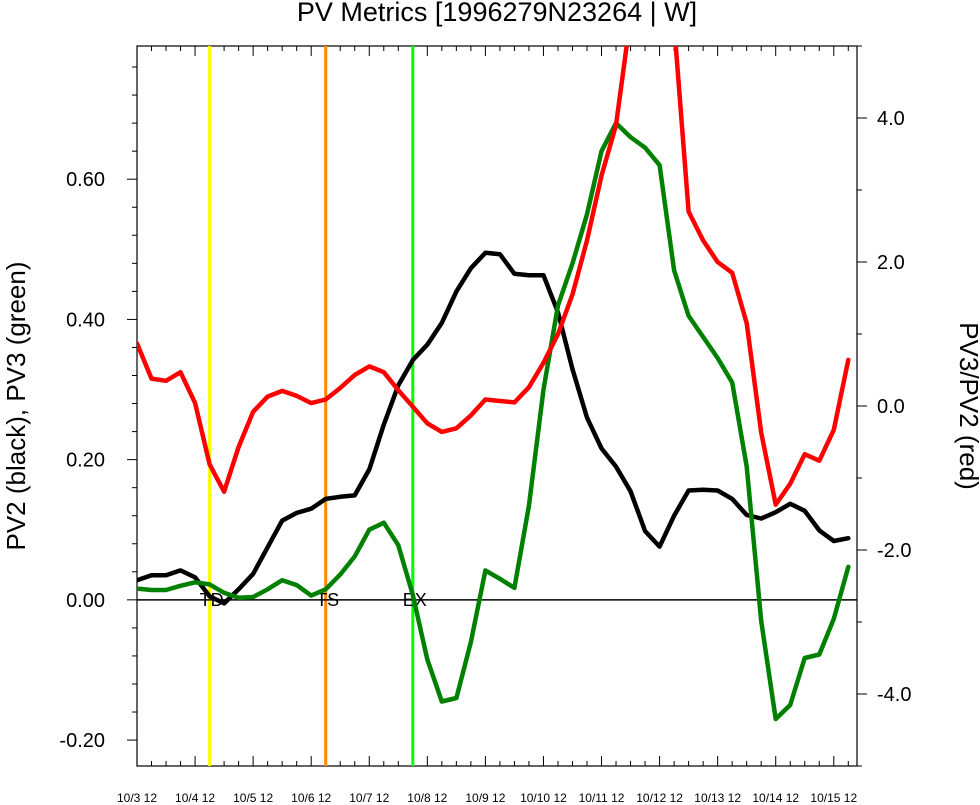 The height and width of the screenshot is (805, 980). I want to click on left-tick-label: 0.60, so click(85, 180).